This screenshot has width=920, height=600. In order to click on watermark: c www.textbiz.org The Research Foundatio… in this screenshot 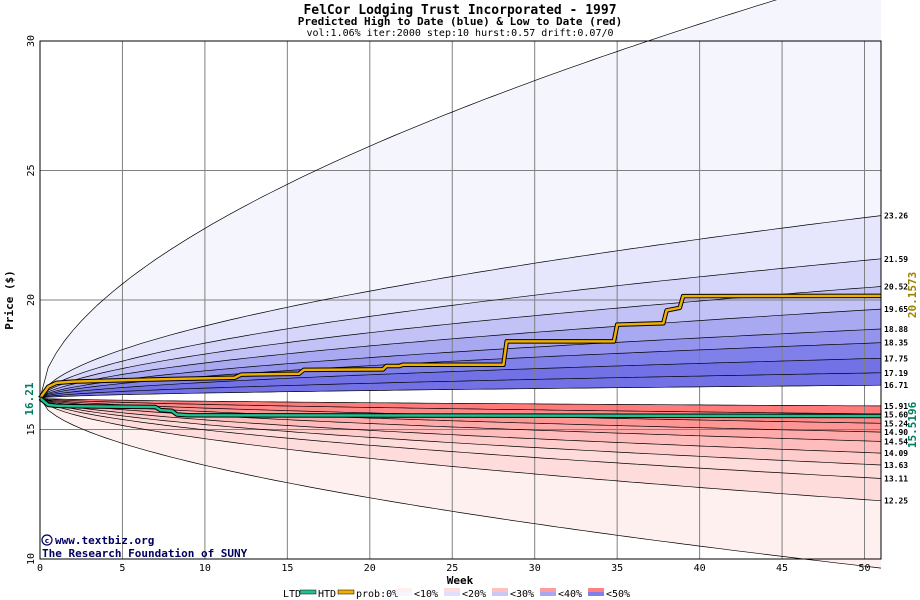, I will do `click(144, 547)`.